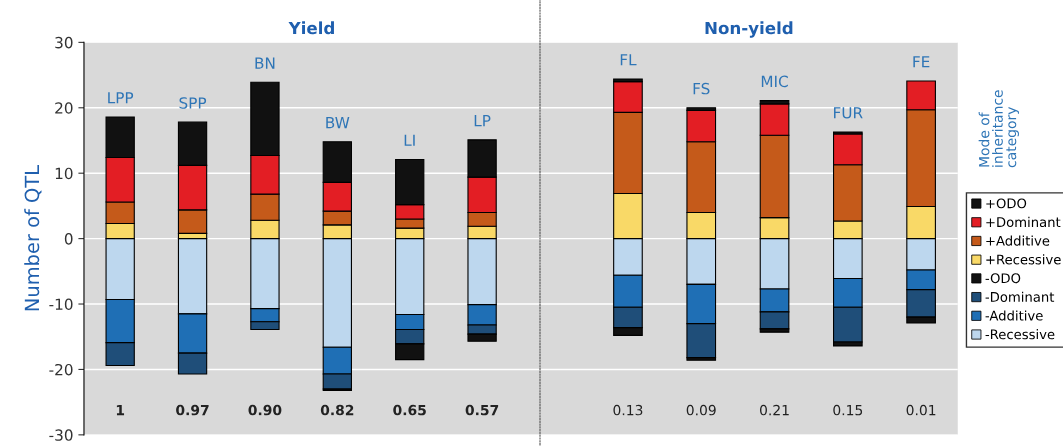 This screenshot has height=446, width=1063. What do you see at coordinates (409, 410) in the screenshot?
I see `annotation: 0.65` at bounding box center [409, 410].